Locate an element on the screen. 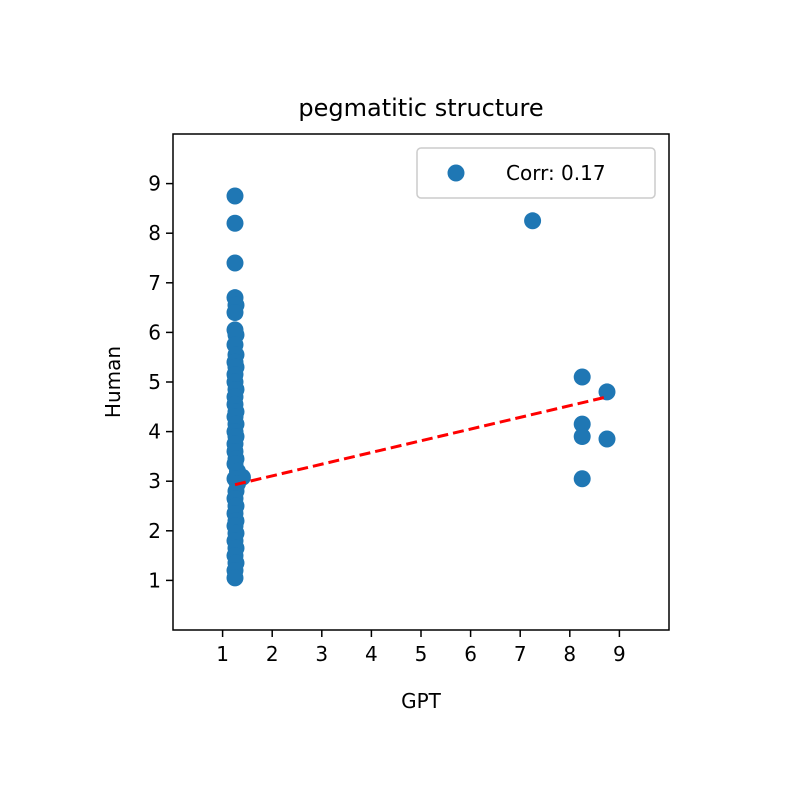 The image size is (800, 800). legend-marker is located at coordinates (456, 173).